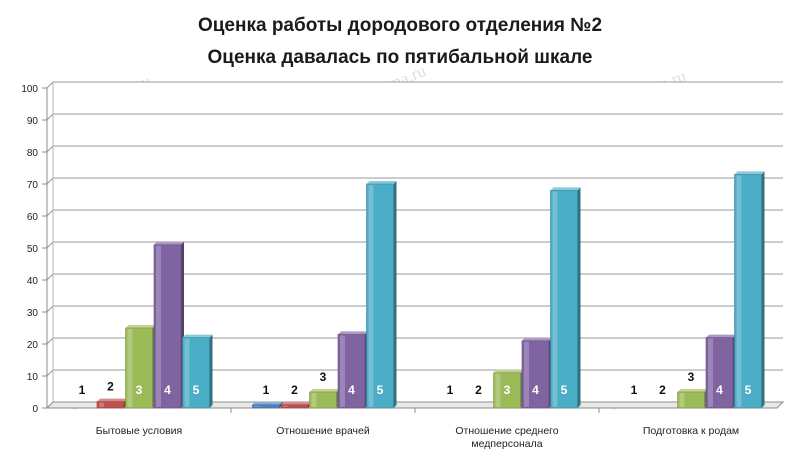 The width and height of the screenshot is (800, 470). What do you see at coordinates (33, 281) in the screenshot?
I see `y-tick-label: 40` at bounding box center [33, 281].